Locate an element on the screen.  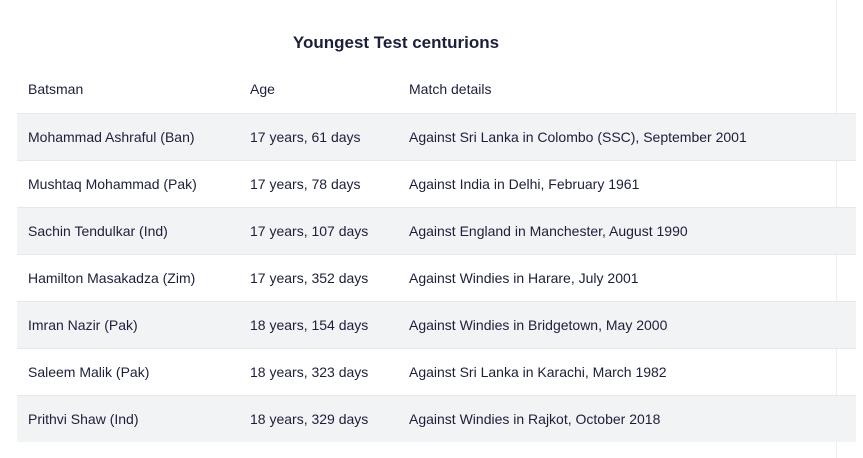
header-match-details: Match details is located at coordinates (450, 89).